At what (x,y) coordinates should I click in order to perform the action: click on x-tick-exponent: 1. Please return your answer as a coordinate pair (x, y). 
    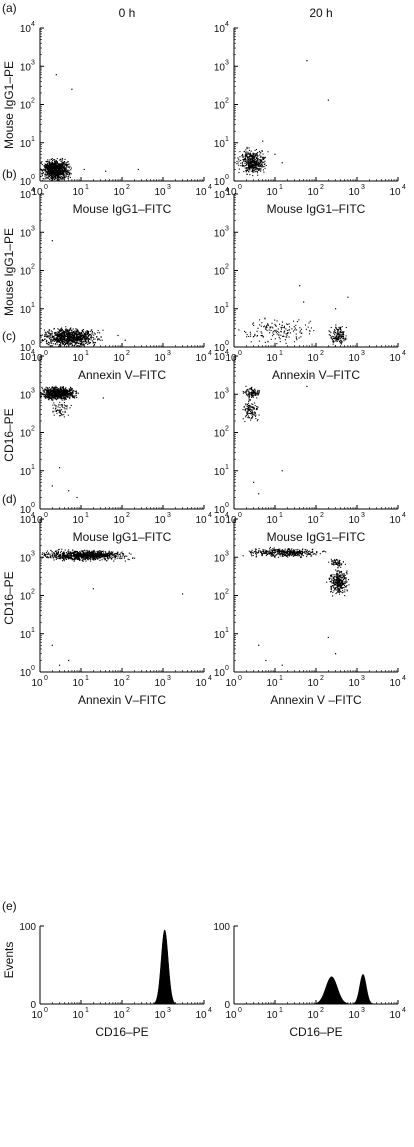
    Looking at the image, I should click on (87, 515).